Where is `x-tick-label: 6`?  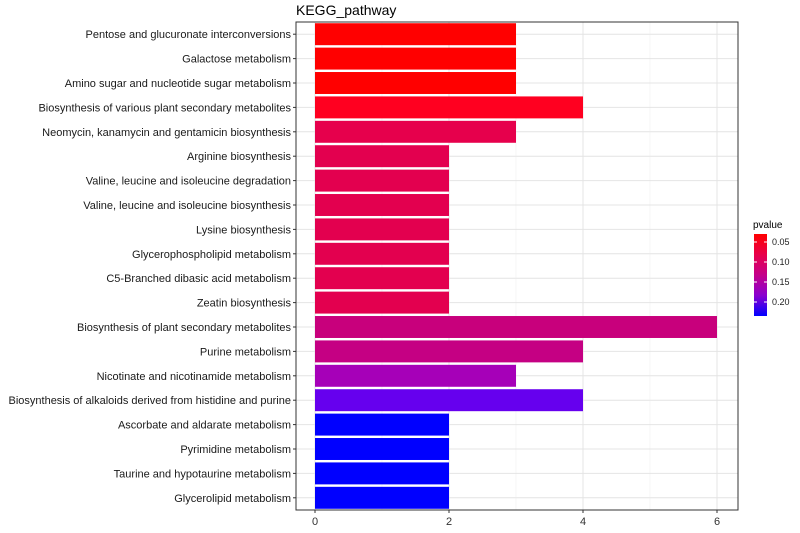
x-tick-label: 6 is located at coordinates (717, 522).